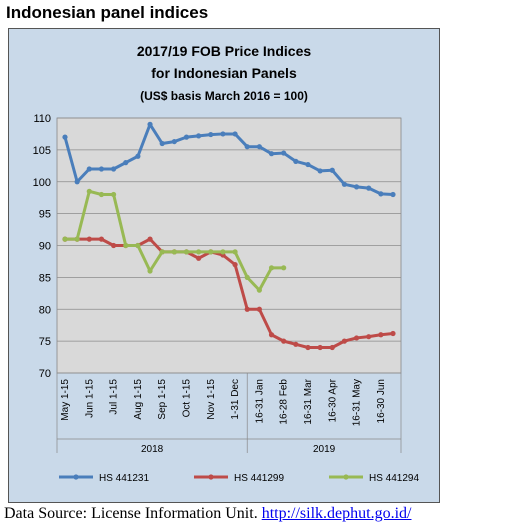 The height and width of the screenshot is (531, 512). I want to click on data-source-link: http://silk.dephut.go.id/, so click(336, 513).